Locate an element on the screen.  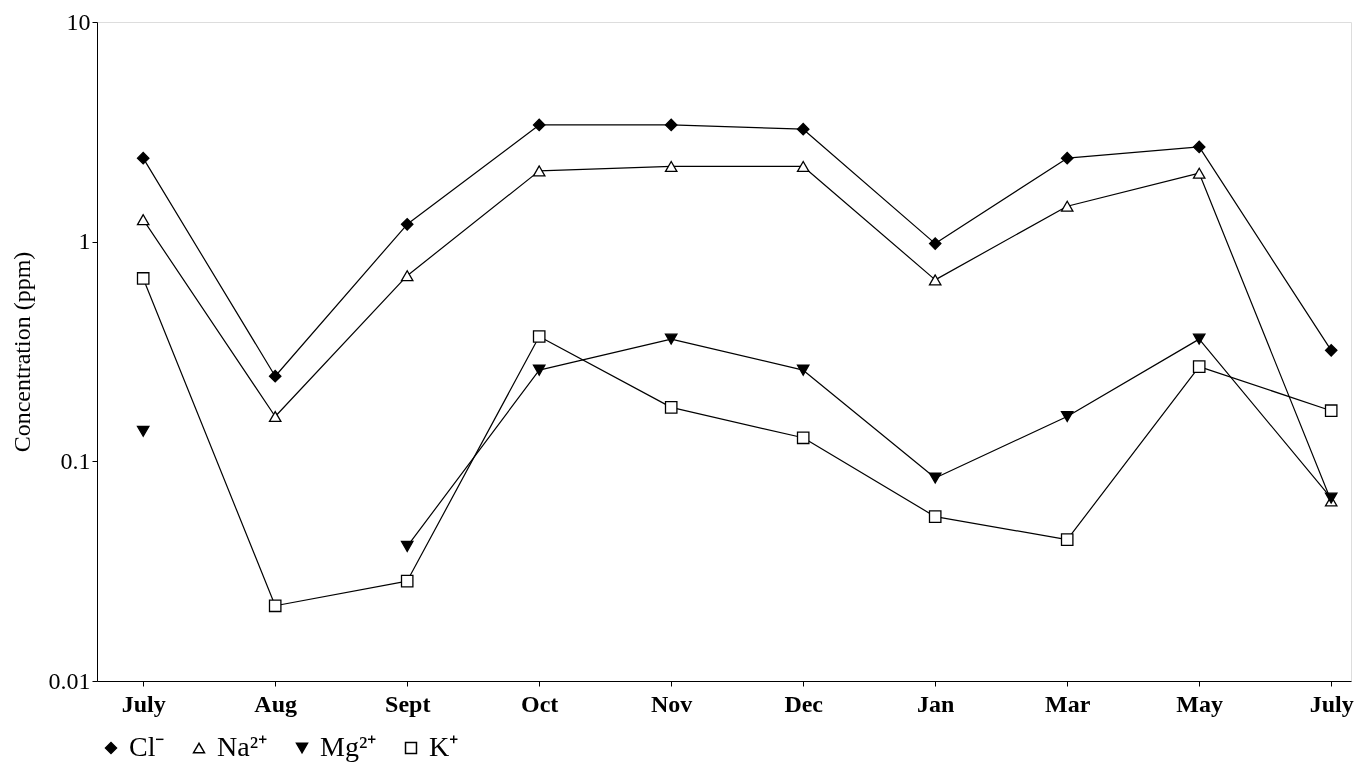
legend-label: Cl⁻ is located at coordinates (147, 746).